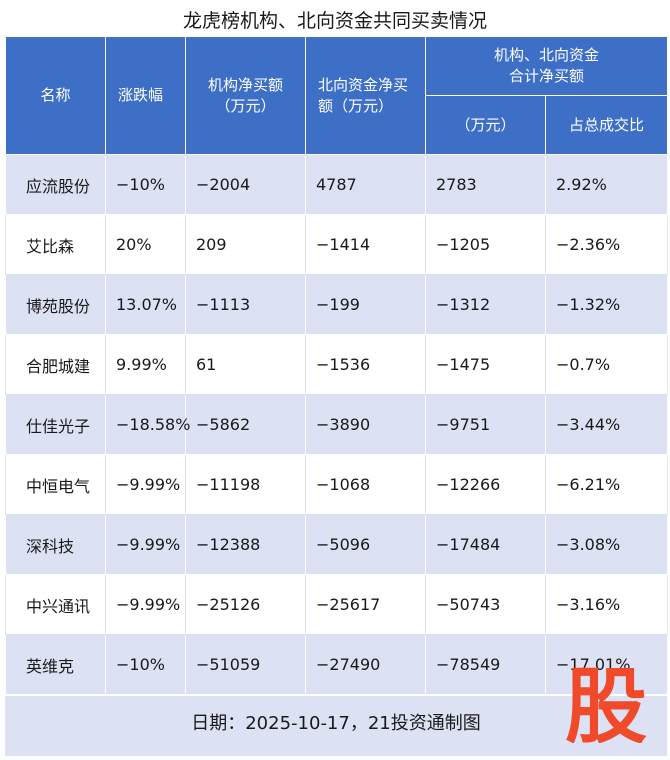 The image size is (670, 760). I want to click on table-row: 中兴通讯 −9.99% −25126 −25617 −50743 −3.16%, so click(337, 604).